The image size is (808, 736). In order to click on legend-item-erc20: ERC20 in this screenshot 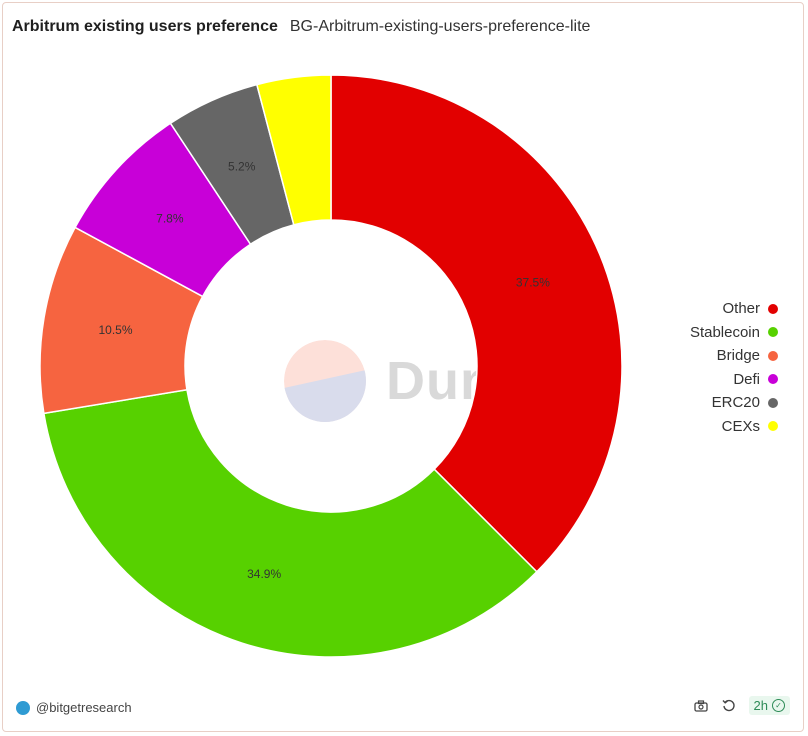, I will do `click(745, 403)`.